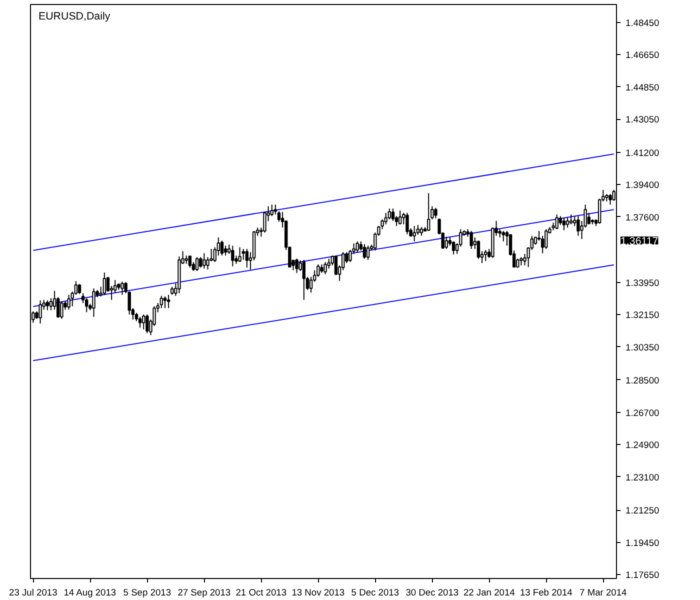 The height and width of the screenshot is (600, 700). What do you see at coordinates (643, 315) in the screenshot?
I see `y-tick-label: 1.32150` at bounding box center [643, 315].